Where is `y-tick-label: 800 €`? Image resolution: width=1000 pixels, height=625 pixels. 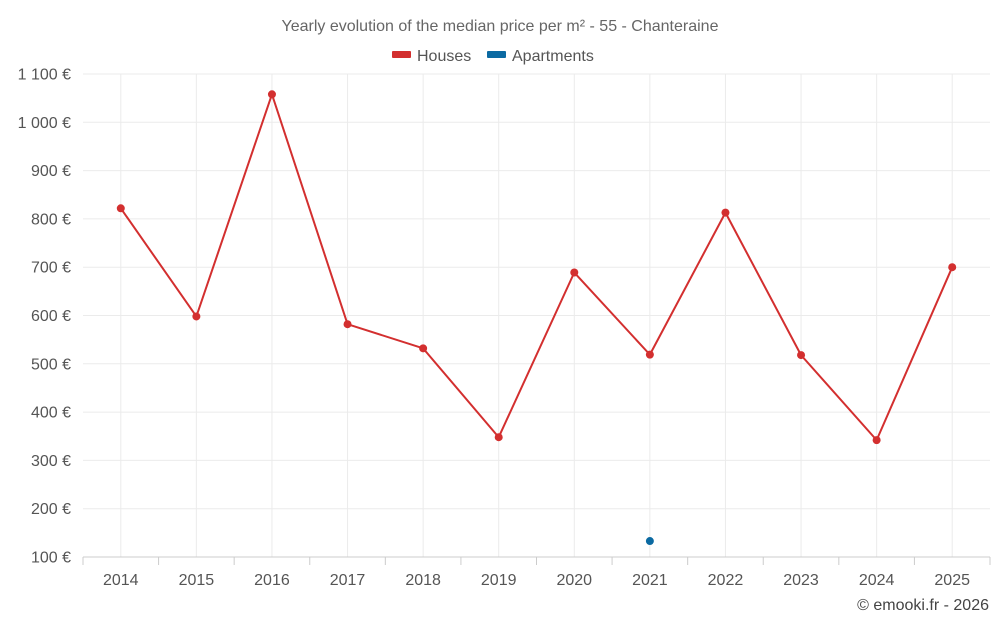 y-tick-label: 800 € is located at coordinates (51, 219).